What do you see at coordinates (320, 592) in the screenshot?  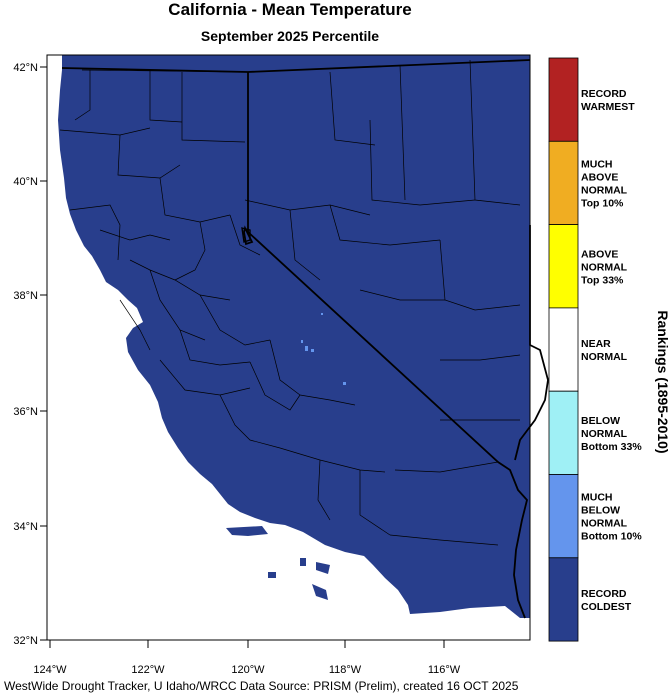 I see `san-clemente-island` at bounding box center [320, 592].